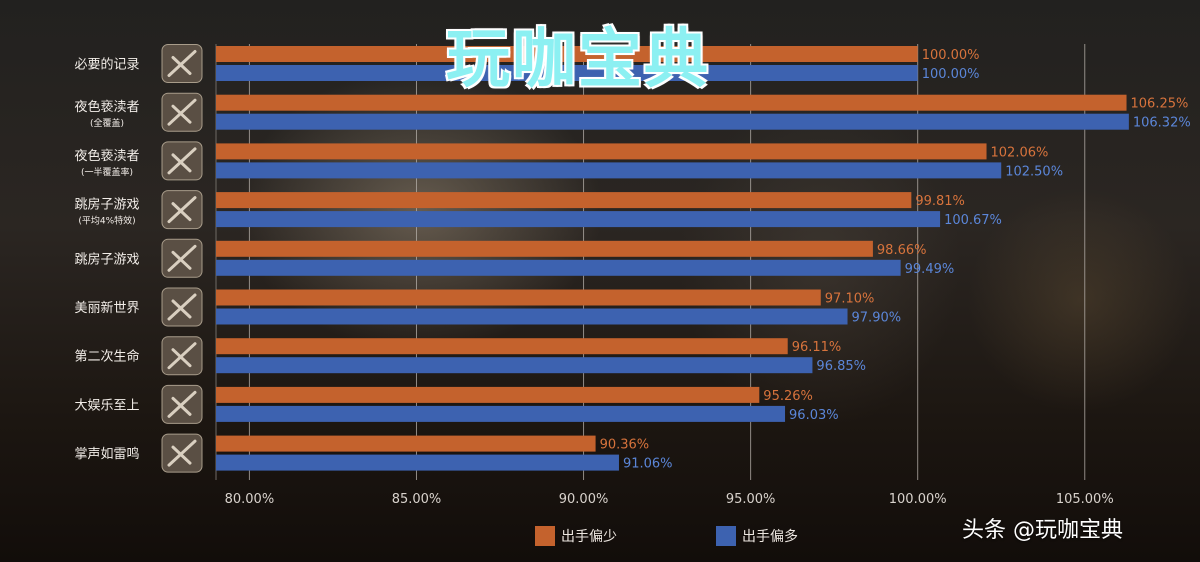  Describe the element at coordinates (584, 499) in the screenshot. I see `x-tick-label: 90.00%` at that location.